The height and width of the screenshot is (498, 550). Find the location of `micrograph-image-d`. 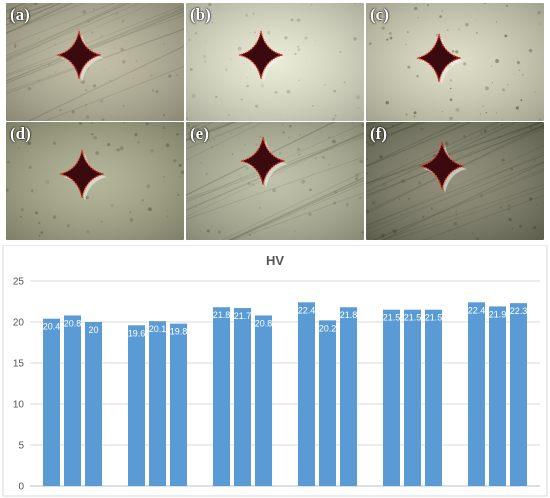

micrograph-image-d is located at coordinates (95, 181).